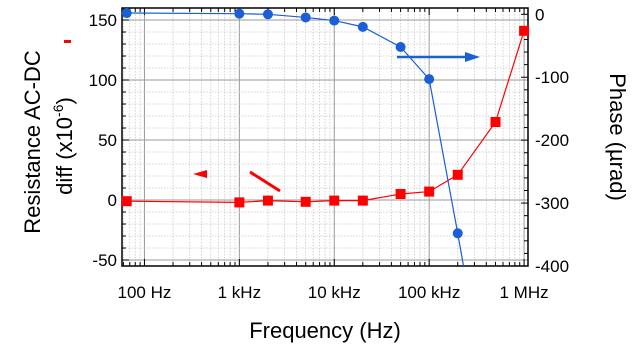 This screenshot has width=637, height=351. I want to click on y-left-tick-label: 0, so click(112, 200).